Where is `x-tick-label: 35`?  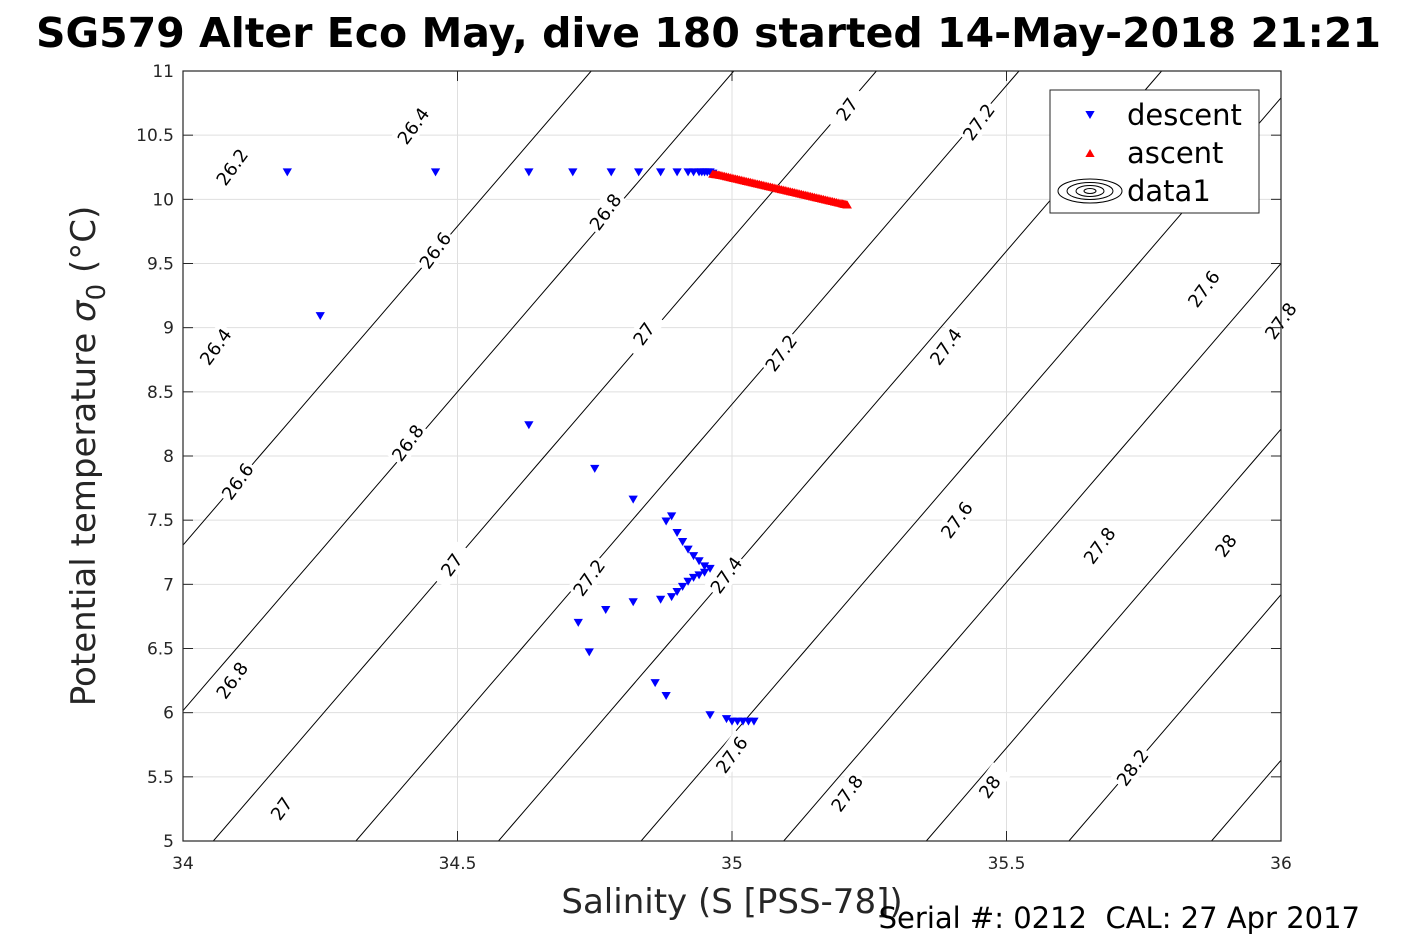
x-tick-label: 35 is located at coordinates (732, 864).